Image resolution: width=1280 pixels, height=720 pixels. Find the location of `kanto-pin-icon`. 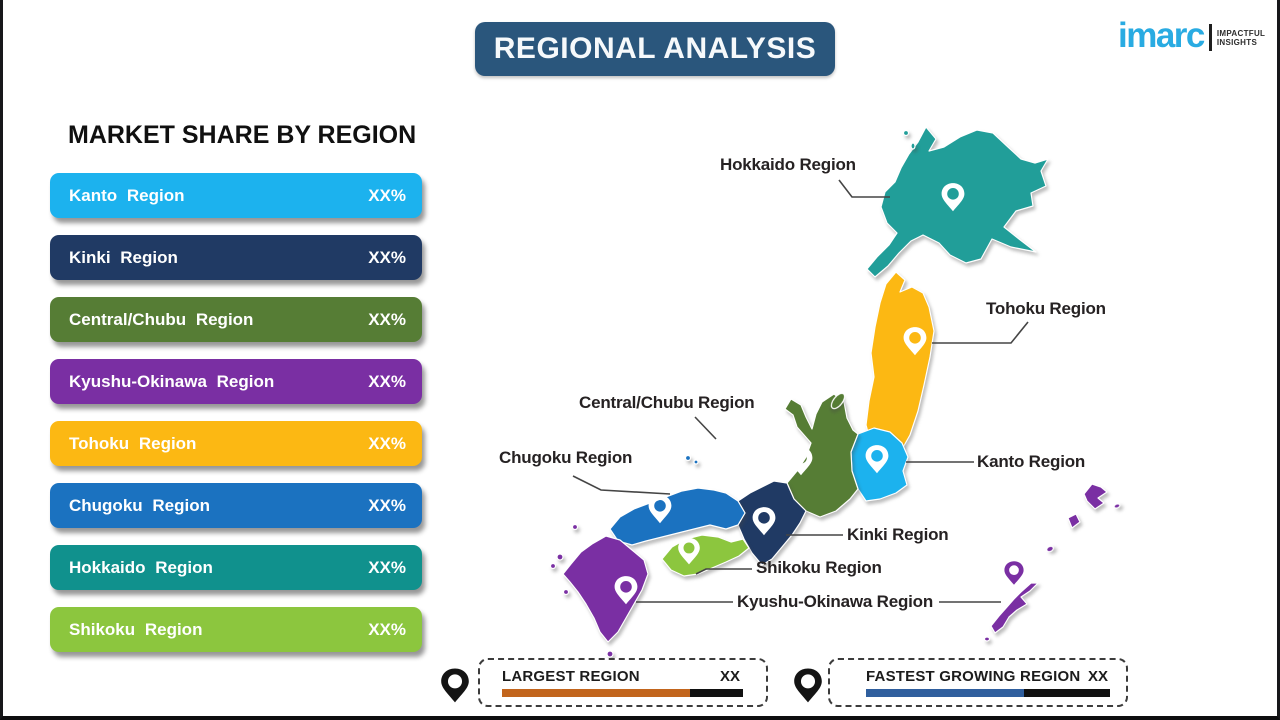

kanto-pin-icon is located at coordinates (877, 459).